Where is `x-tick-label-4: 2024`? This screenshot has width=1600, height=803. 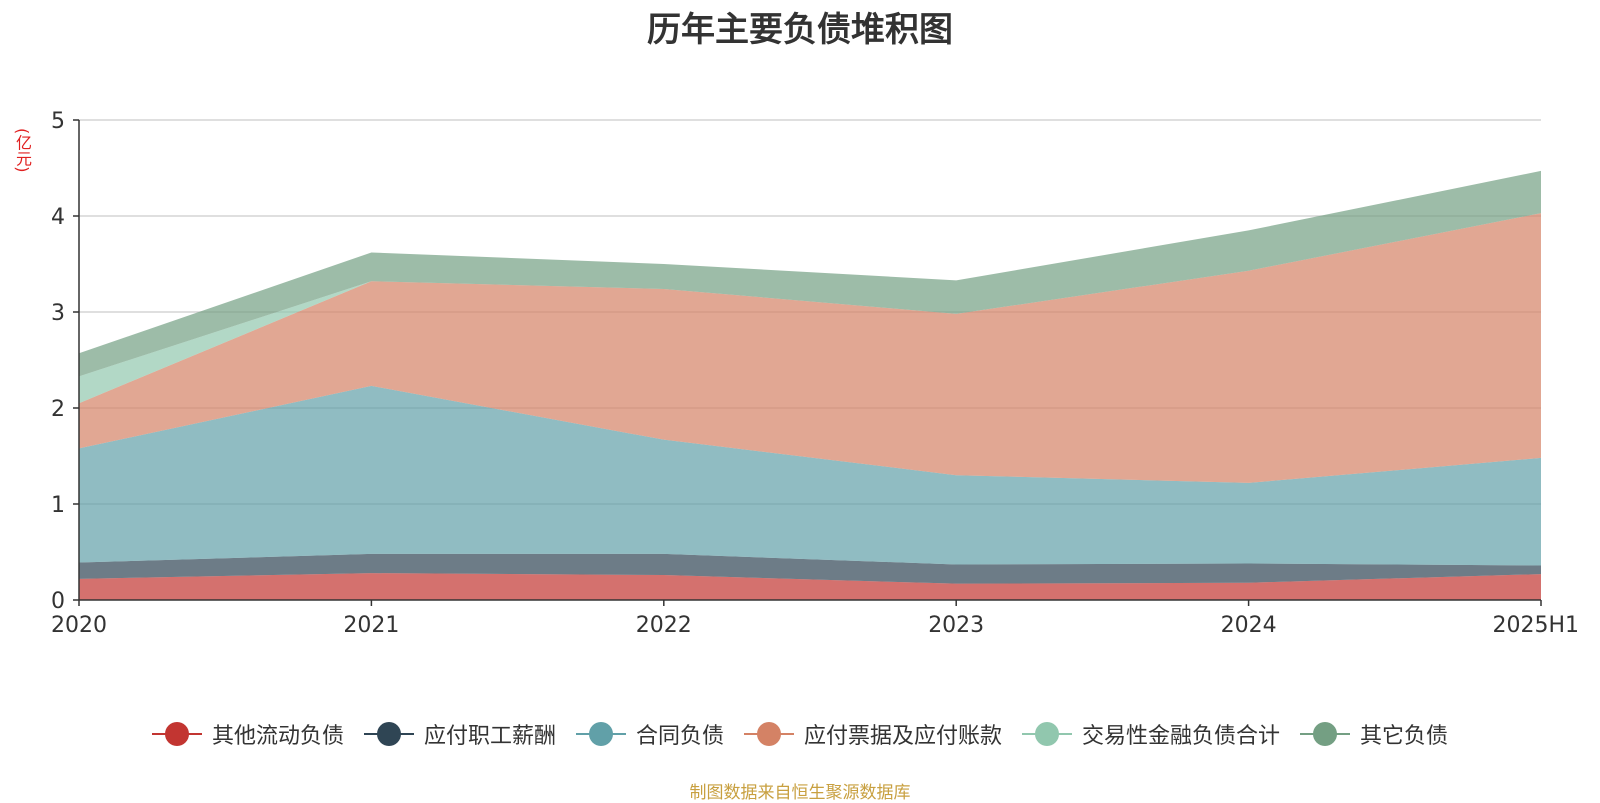 x-tick-label-4: 2024 is located at coordinates (1249, 625).